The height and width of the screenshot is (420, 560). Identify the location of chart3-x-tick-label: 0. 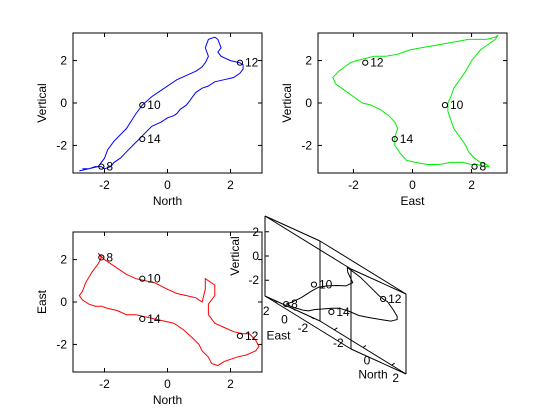
(167, 384).